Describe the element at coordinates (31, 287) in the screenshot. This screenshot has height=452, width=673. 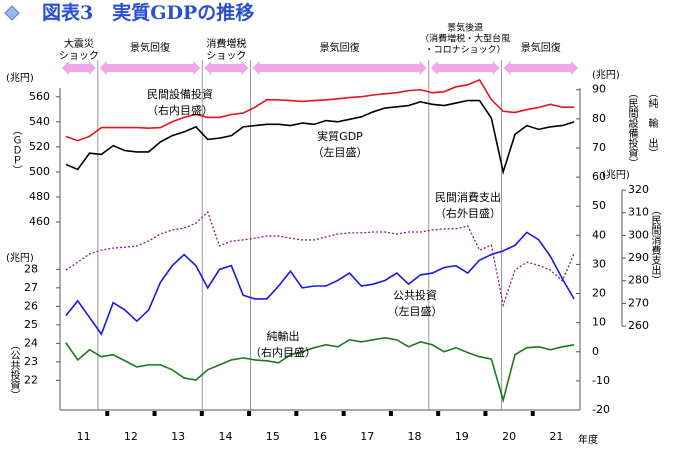
I see `y-tick-label: 27` at that location.